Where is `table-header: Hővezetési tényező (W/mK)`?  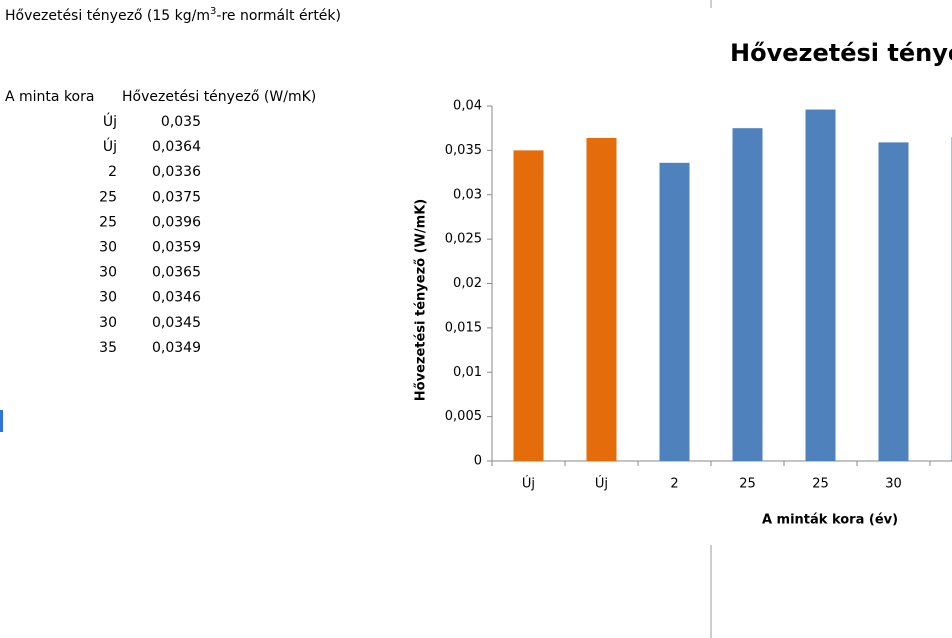 table-header: Hővezetési tényező (W/mK) is located at coordinates (219, 97).